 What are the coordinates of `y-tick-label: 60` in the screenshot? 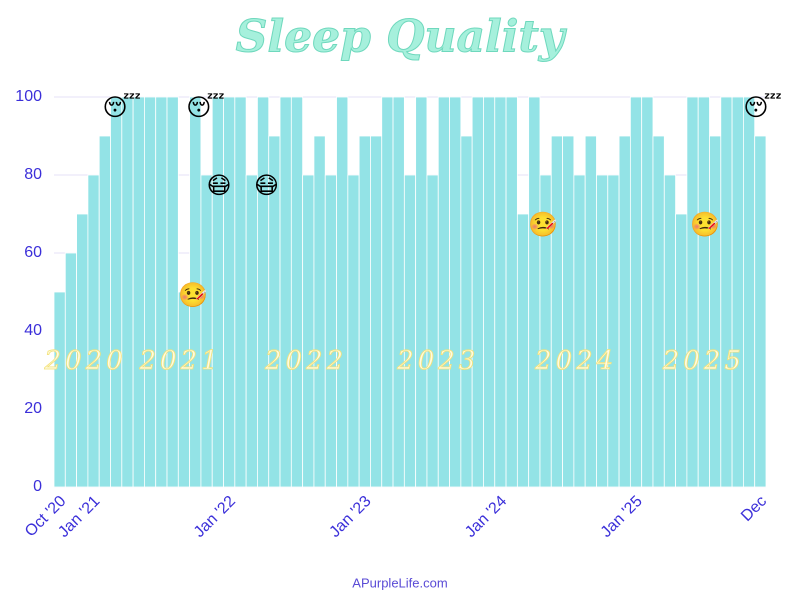 It's located at (33, 252).